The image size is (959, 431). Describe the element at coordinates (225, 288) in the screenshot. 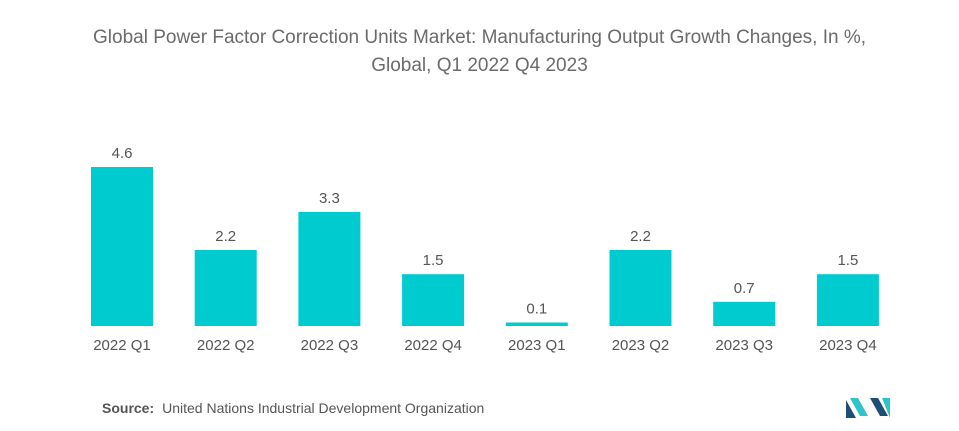

I see `bar-2022-q2` at that location.